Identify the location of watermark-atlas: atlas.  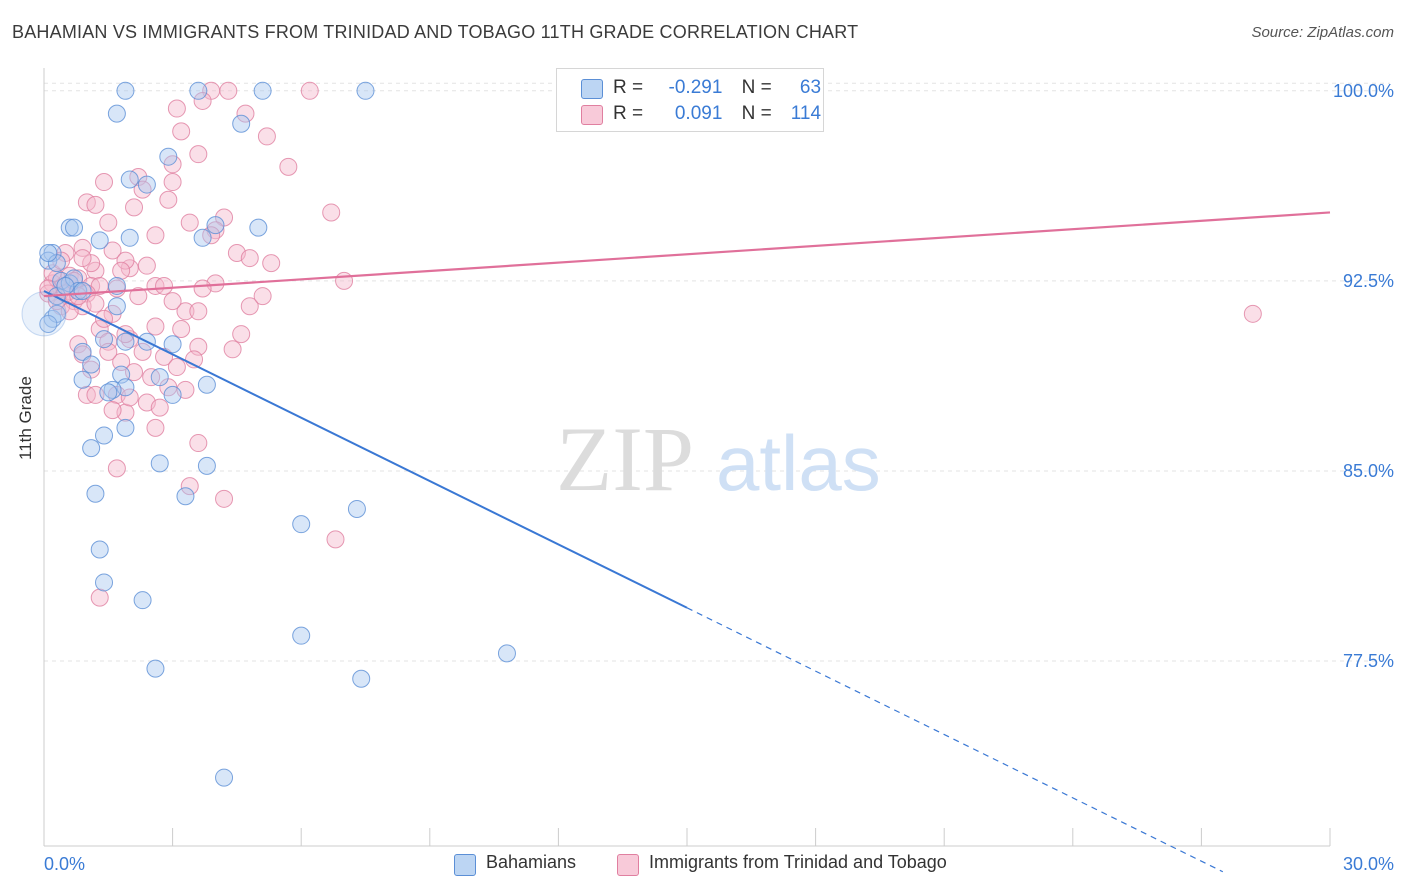
(798, 463).